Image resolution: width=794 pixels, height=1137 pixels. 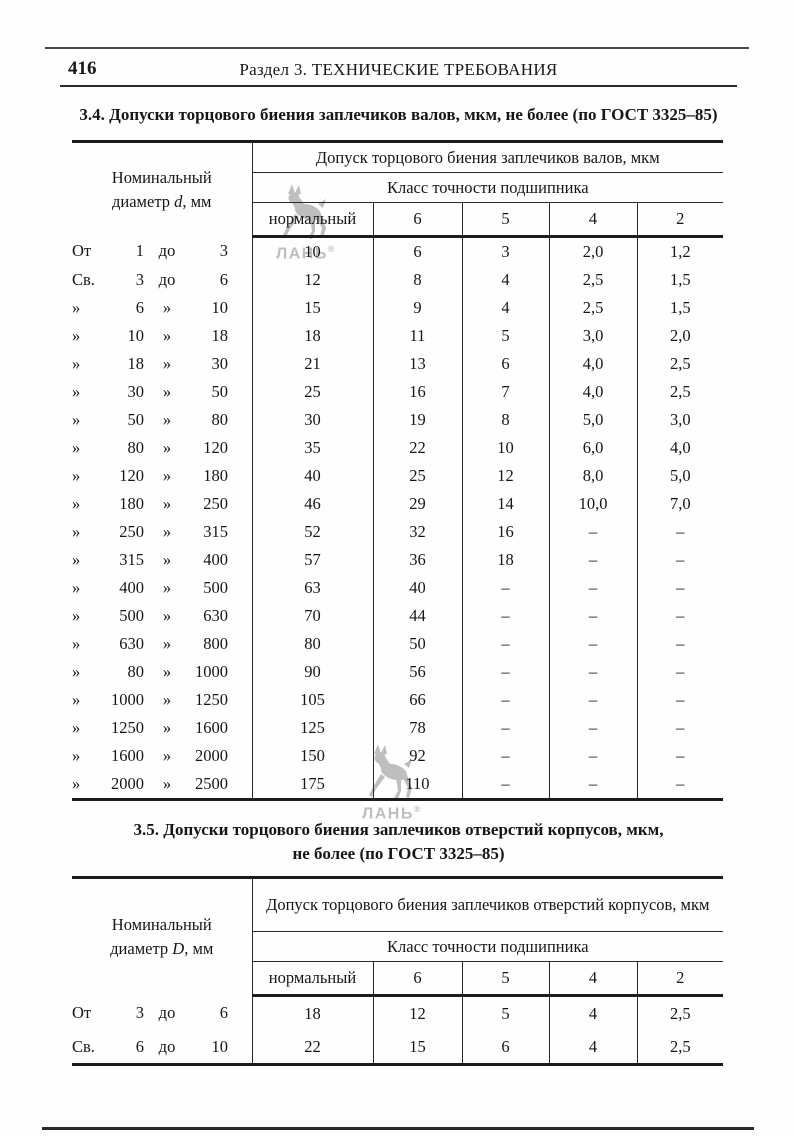 I want to click on range-value2: 18, so click(x=220, y=335).